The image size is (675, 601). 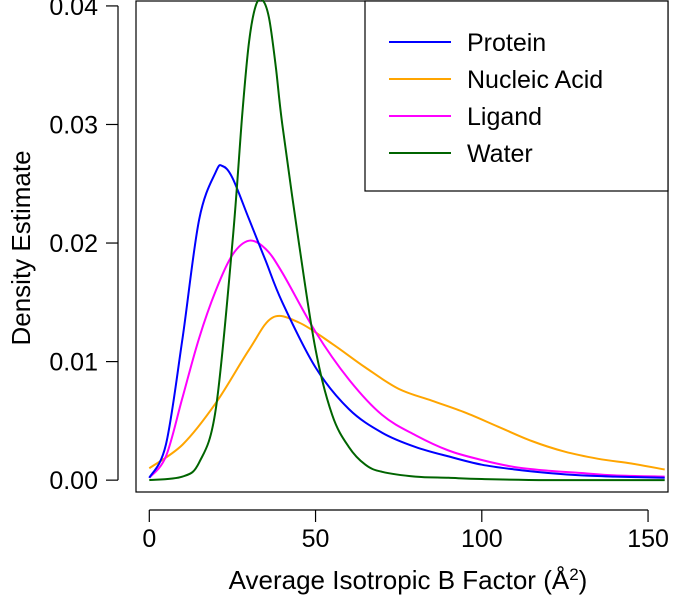 I want to click on legend-label-ligand: Ligand, so click(x=504, y=117).